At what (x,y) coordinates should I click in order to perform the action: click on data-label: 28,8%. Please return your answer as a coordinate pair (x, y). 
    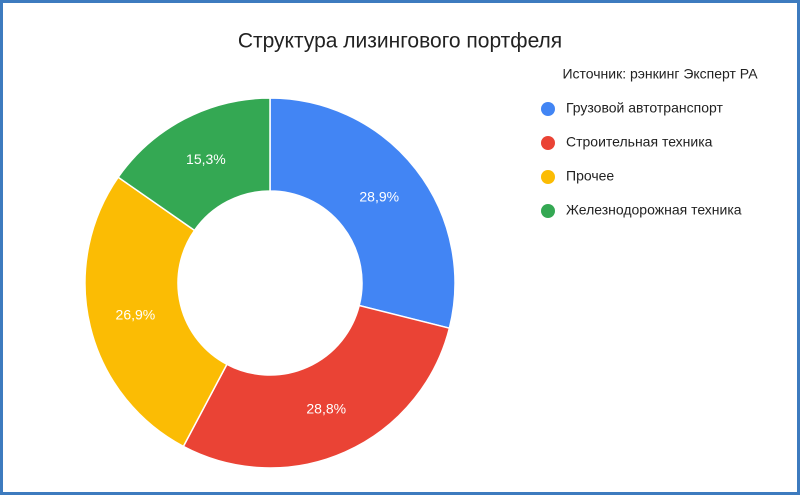
    Looking at the image, I should click on (326, 408).